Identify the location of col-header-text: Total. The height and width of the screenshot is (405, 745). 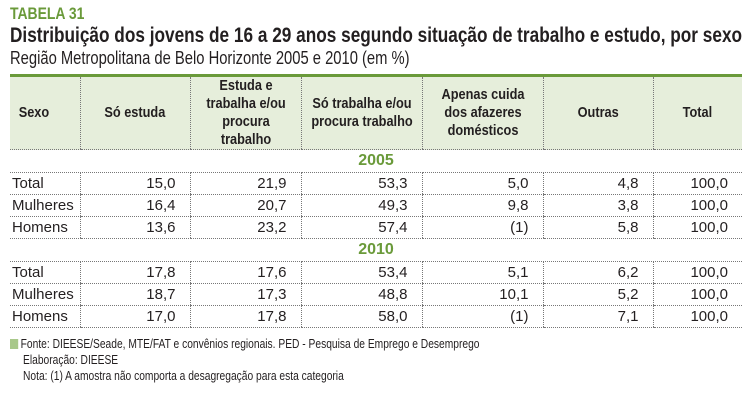
(697, 112).